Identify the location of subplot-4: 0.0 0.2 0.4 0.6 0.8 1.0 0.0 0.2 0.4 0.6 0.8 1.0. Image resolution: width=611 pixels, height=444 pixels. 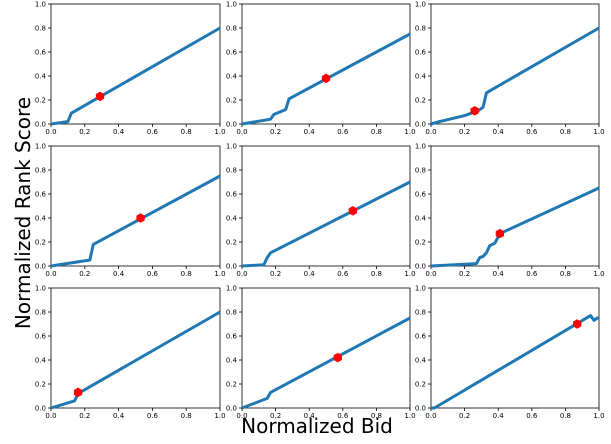
(130, 211).